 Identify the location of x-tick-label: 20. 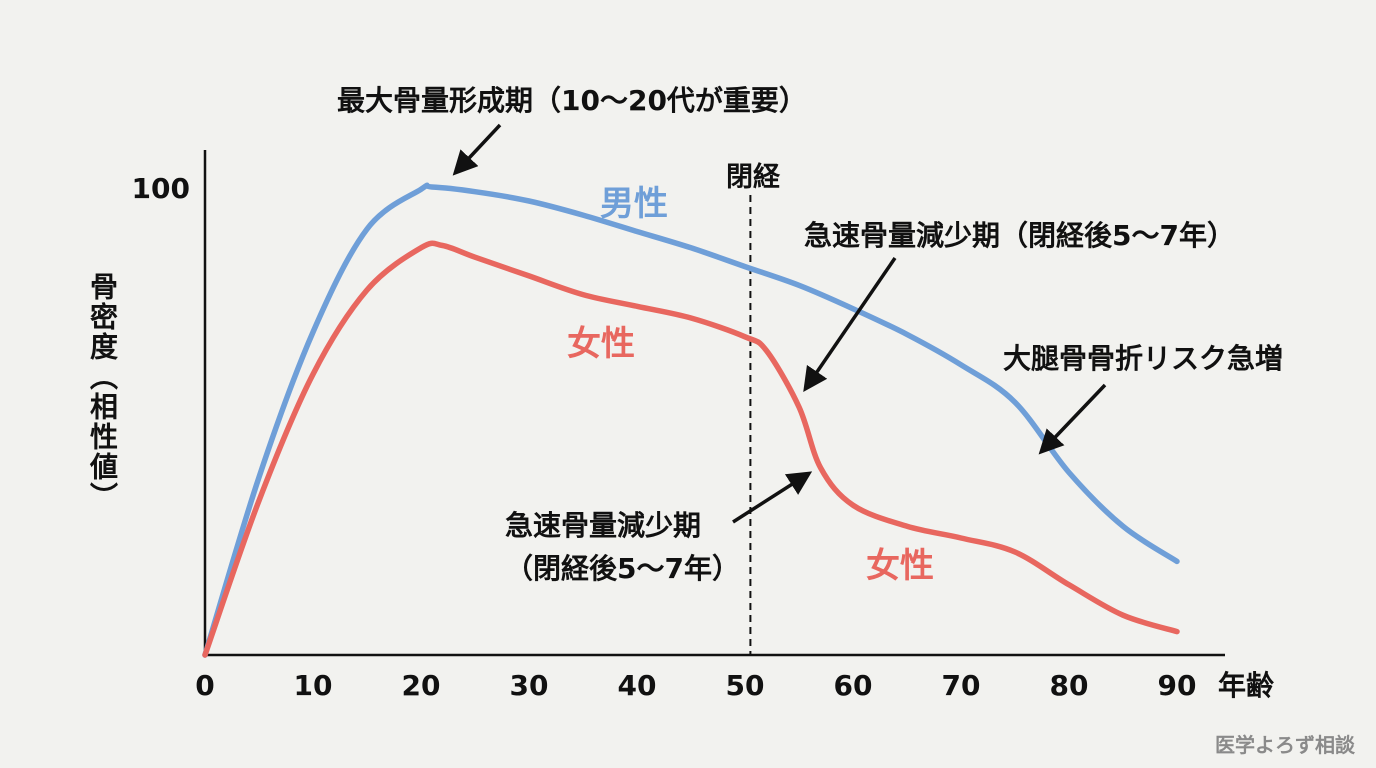
(421, 685).